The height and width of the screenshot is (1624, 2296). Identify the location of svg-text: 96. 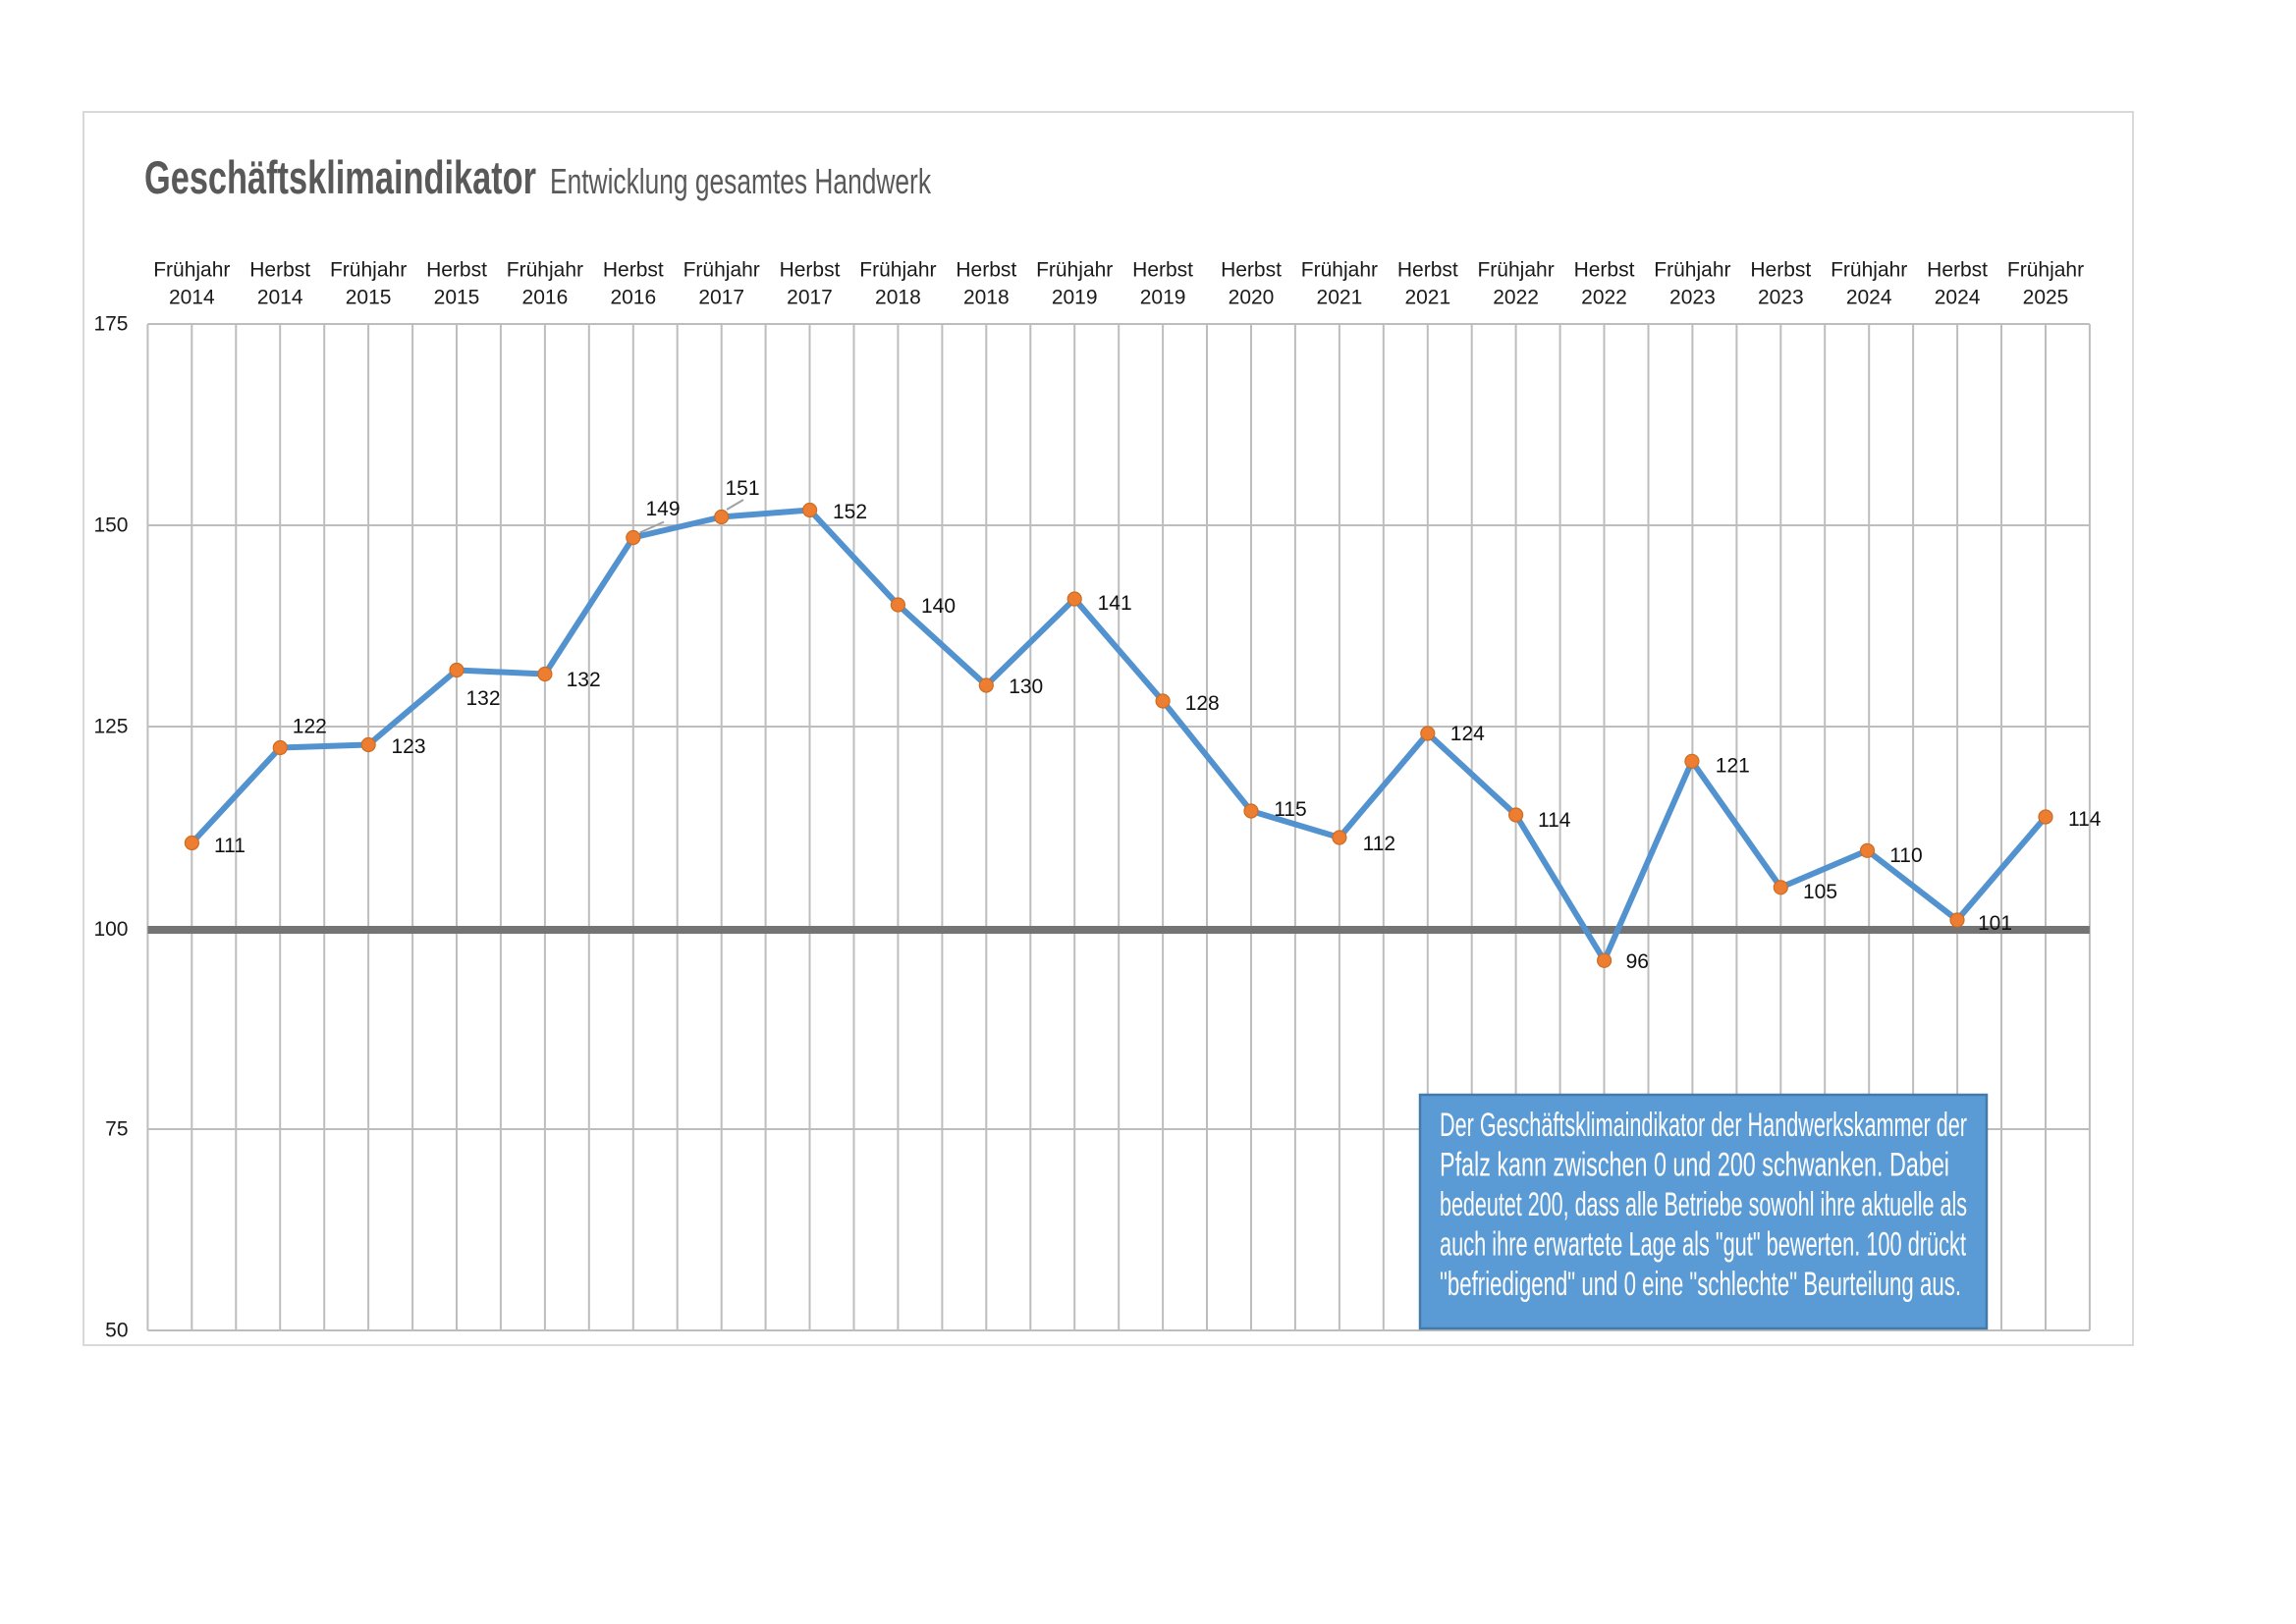
(1637, 961).